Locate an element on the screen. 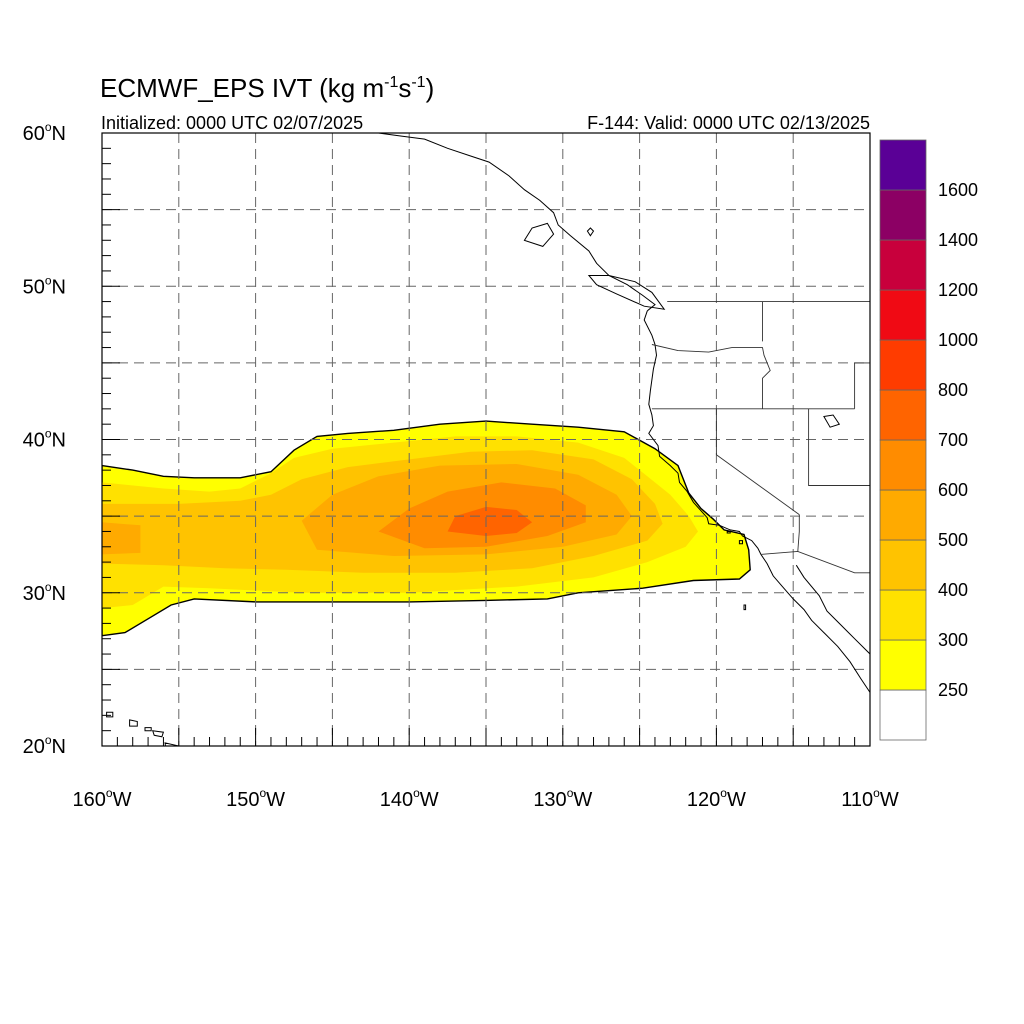  colorbar: 250 300 400 500 600 700 800 1000 1200 1400 1600 is located at coordinates (928, 440).